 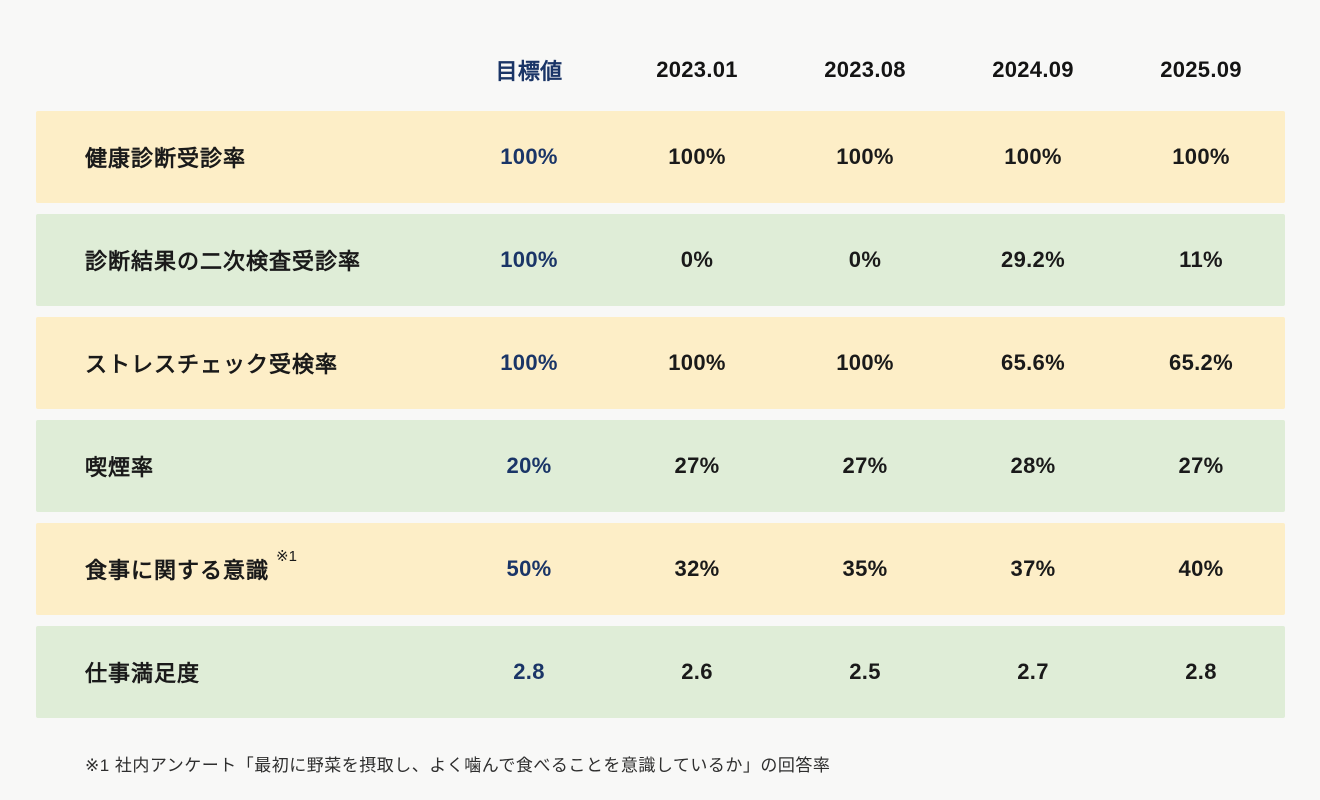 What do you see at coordinates (529, 568) in the screenshot?
I see `target-value-cell: 50%` at bounding box center [529, 568].